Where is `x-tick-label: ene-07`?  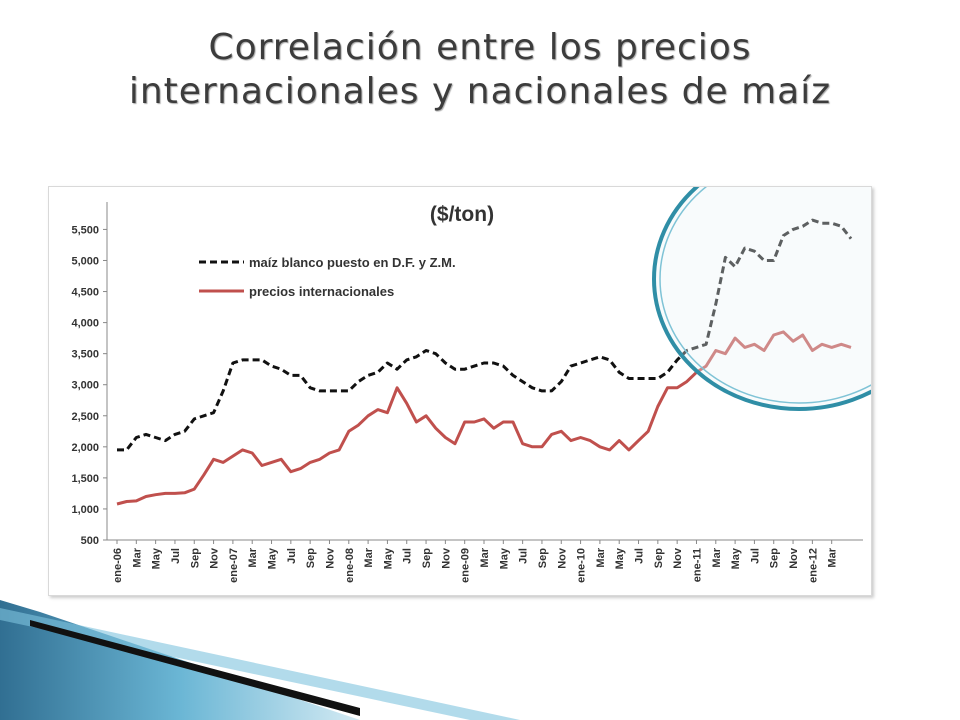
x-tick-label: ene-07 is located at coordinates (234, 565).